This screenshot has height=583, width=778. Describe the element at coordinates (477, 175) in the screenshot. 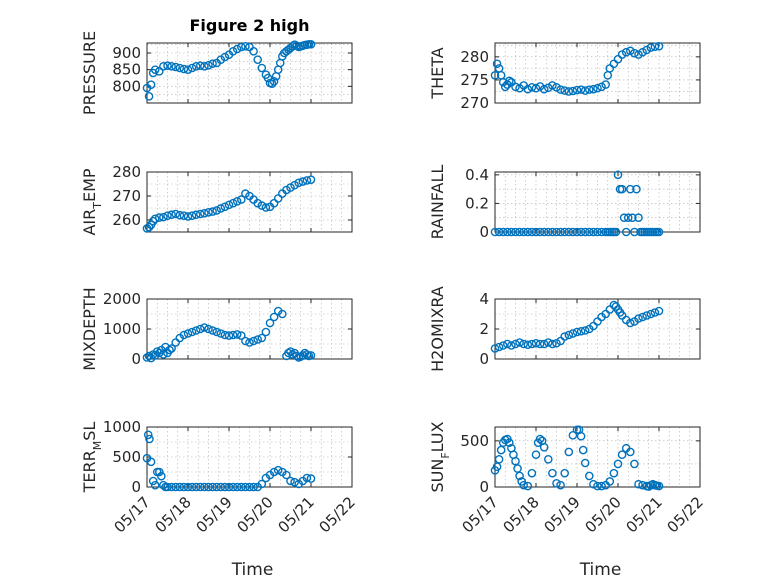

I see `y-tick-label: 0.4` at that location.